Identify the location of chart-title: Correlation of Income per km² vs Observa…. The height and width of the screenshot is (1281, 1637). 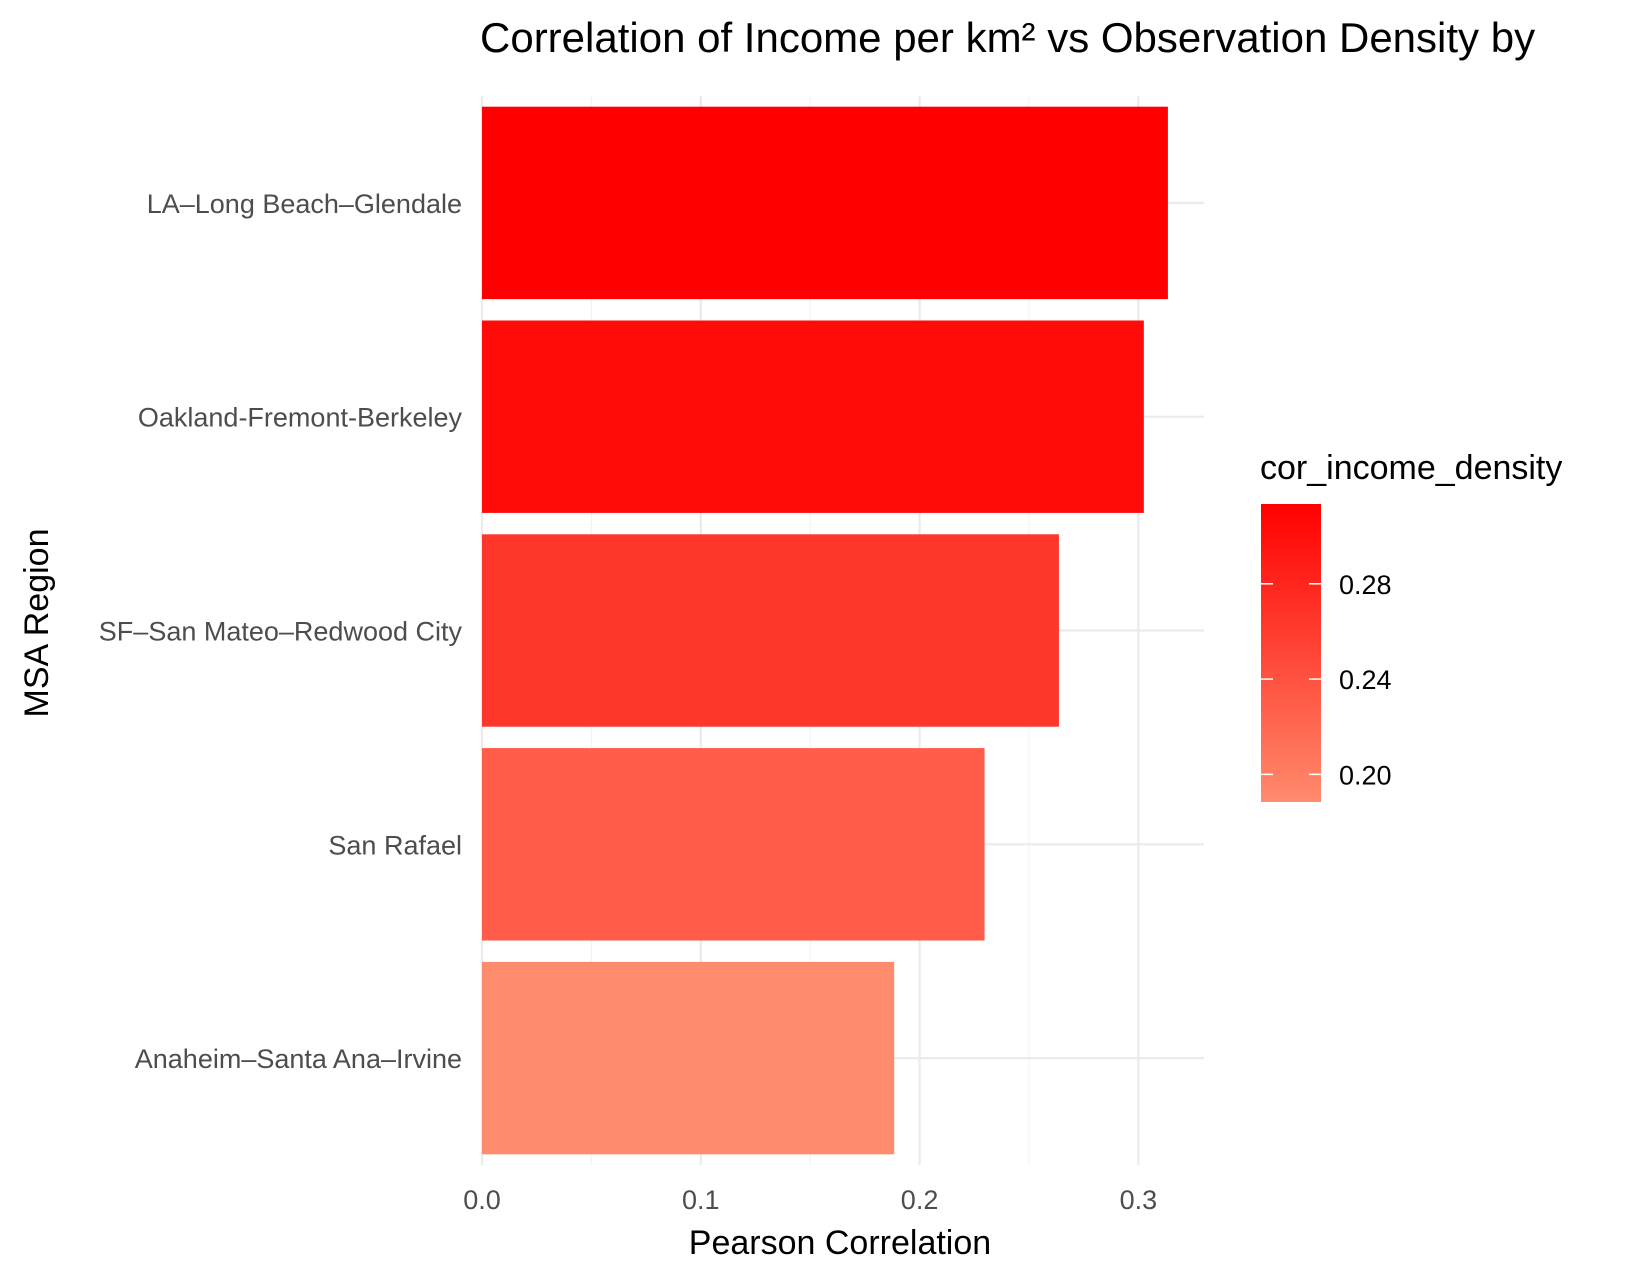
(1007, 37).